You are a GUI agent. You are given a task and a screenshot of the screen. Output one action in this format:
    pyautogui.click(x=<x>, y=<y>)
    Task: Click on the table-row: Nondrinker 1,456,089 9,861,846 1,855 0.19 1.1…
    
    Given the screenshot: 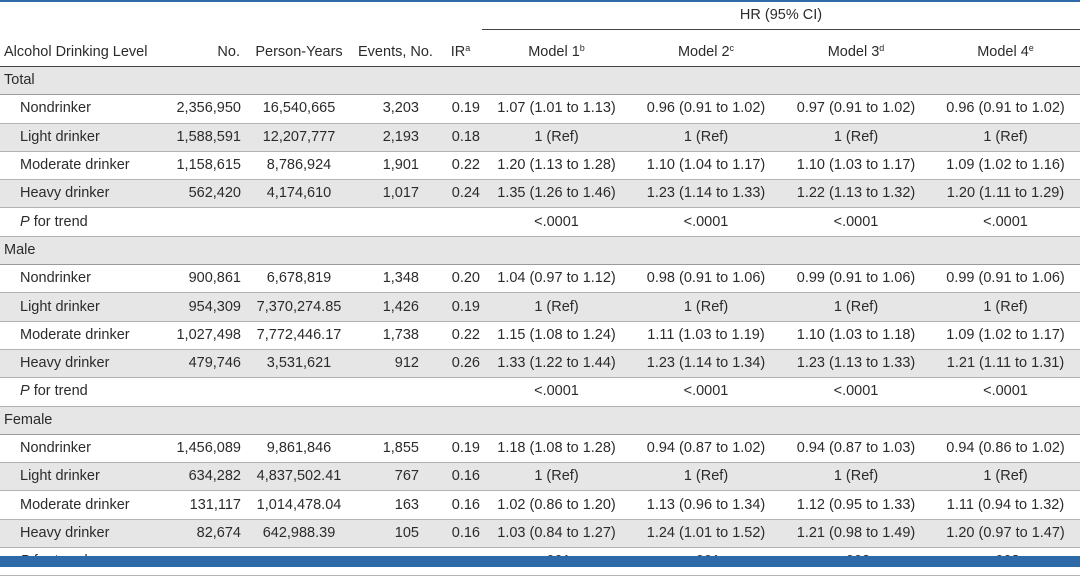 What is the action you would take?
    pyautogui.click(x=540, y=449)
    